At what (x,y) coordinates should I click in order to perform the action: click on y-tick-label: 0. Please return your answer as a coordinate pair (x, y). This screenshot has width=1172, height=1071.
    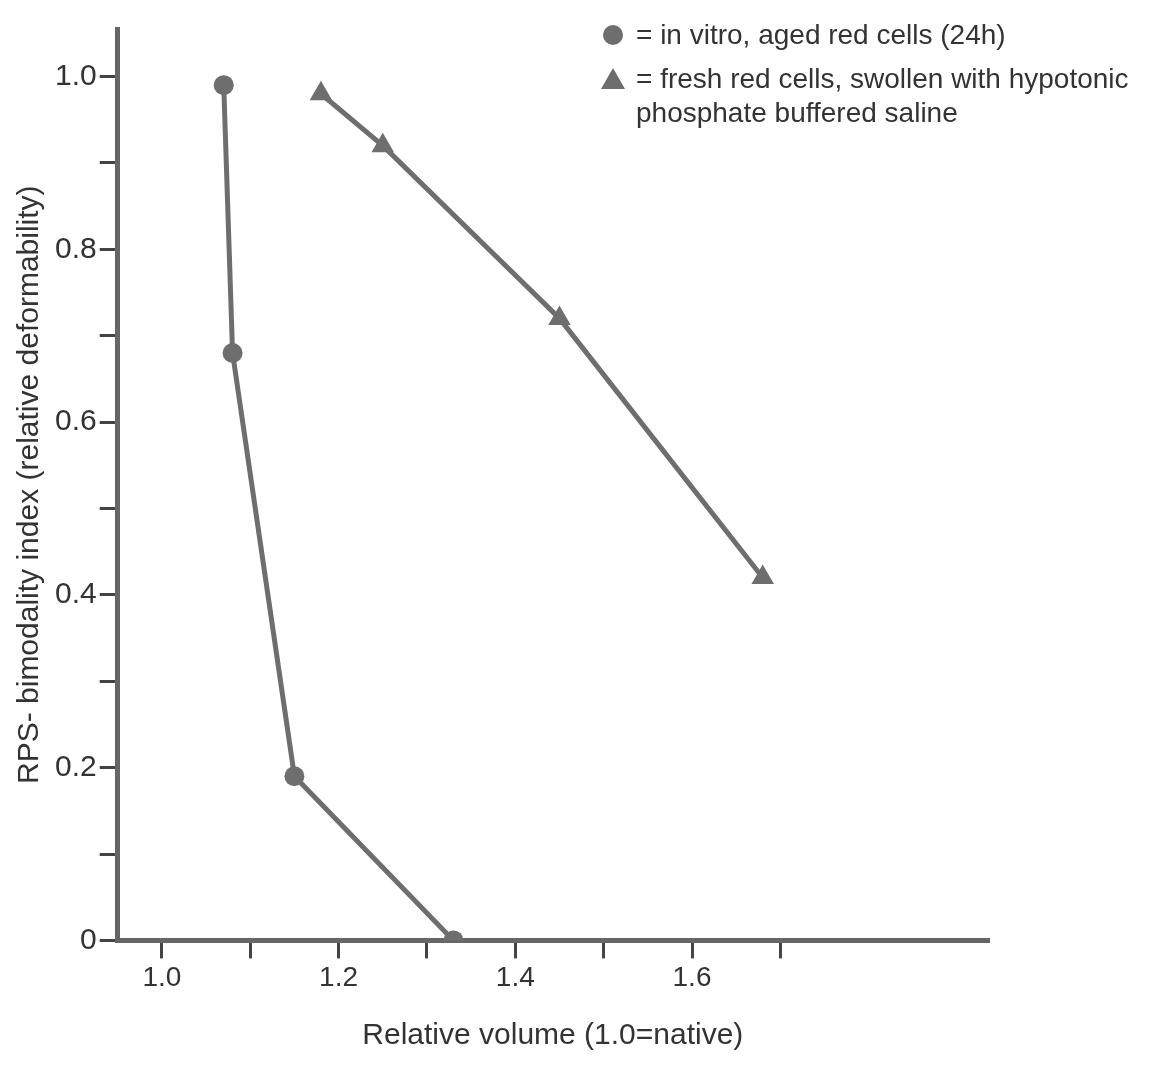
    Looking at the image, I should click on (88, 938).